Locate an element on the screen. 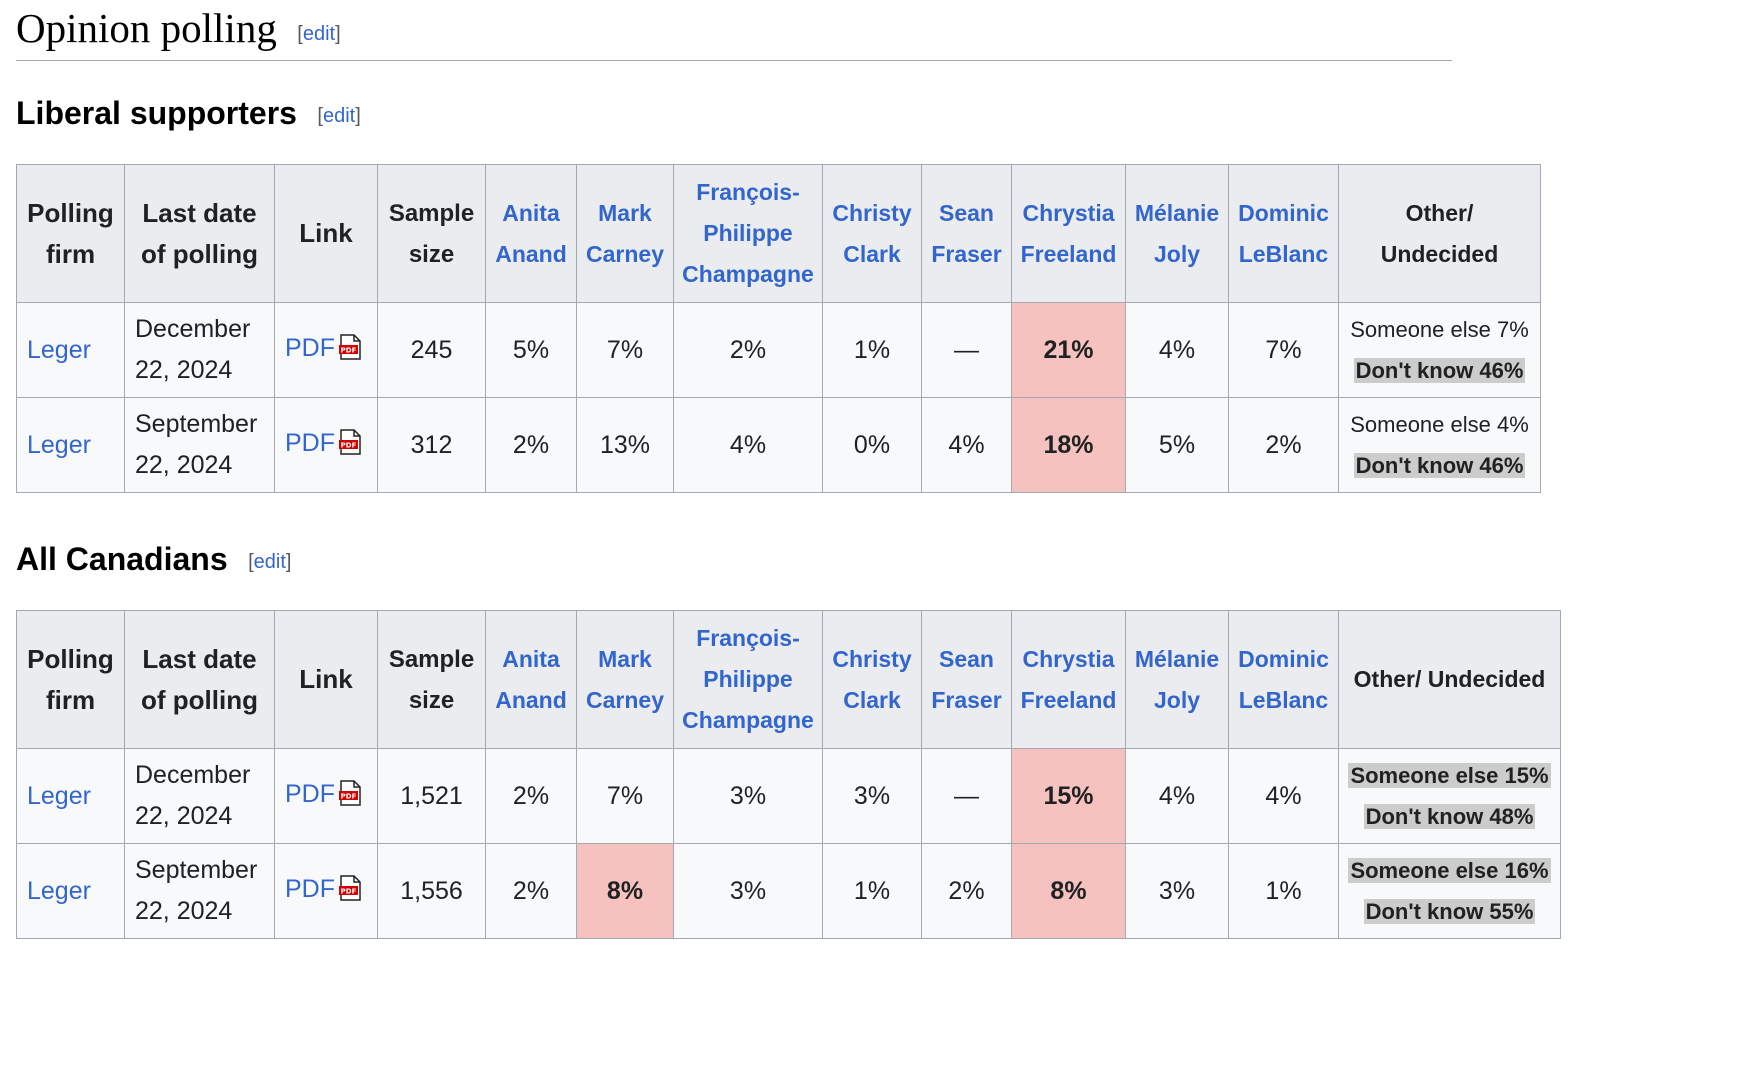  value-christy-clark: 1% is located at coordinates (872, 891).